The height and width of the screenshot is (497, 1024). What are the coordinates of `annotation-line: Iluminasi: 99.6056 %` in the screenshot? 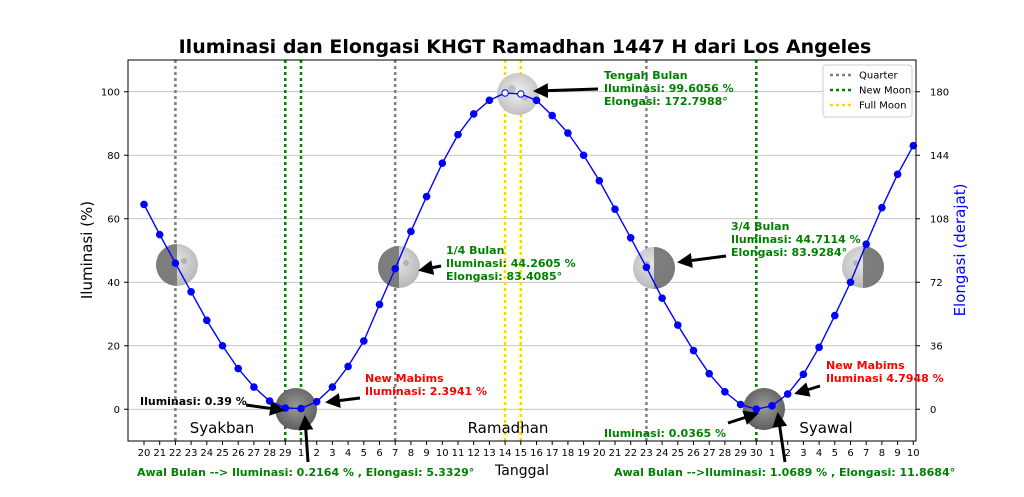 It's located at (669, 88).